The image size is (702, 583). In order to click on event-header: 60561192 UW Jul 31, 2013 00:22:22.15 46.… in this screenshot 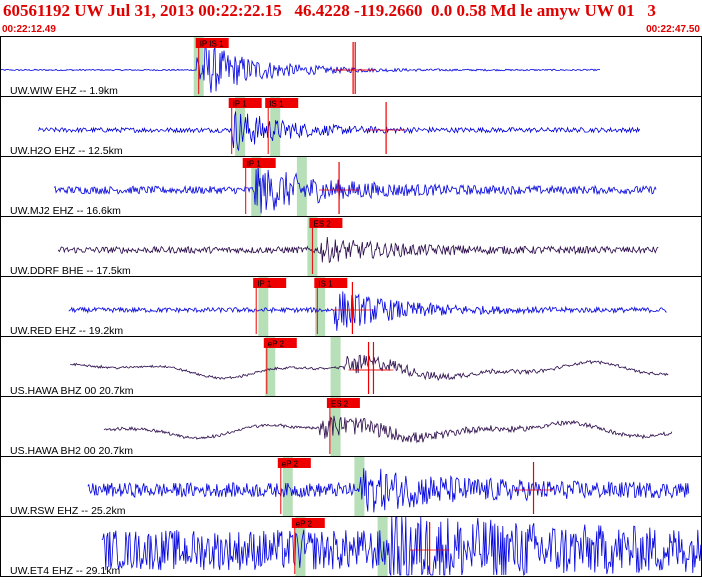, I will do `click(351, 18)`.